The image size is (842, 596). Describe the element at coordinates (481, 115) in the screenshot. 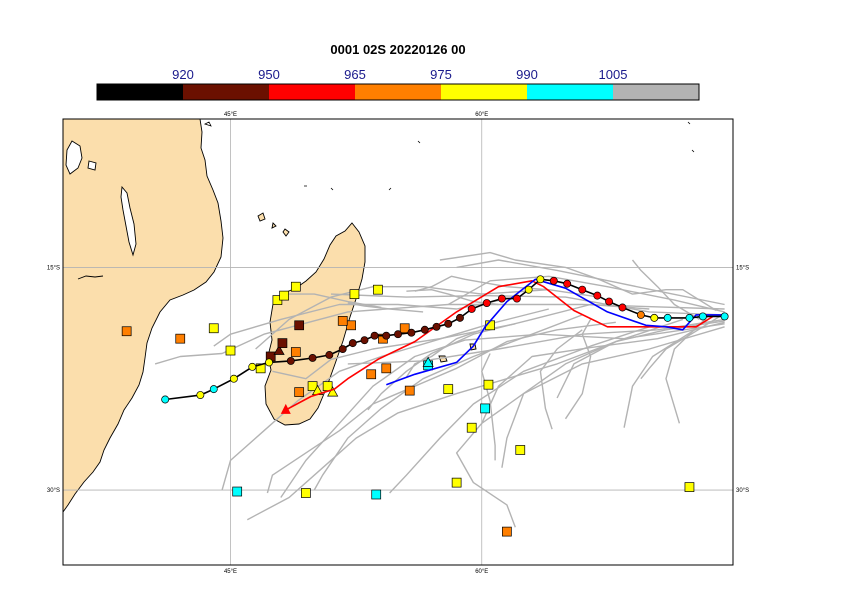

I see `longitude-tick-label: 60°E` at that location.